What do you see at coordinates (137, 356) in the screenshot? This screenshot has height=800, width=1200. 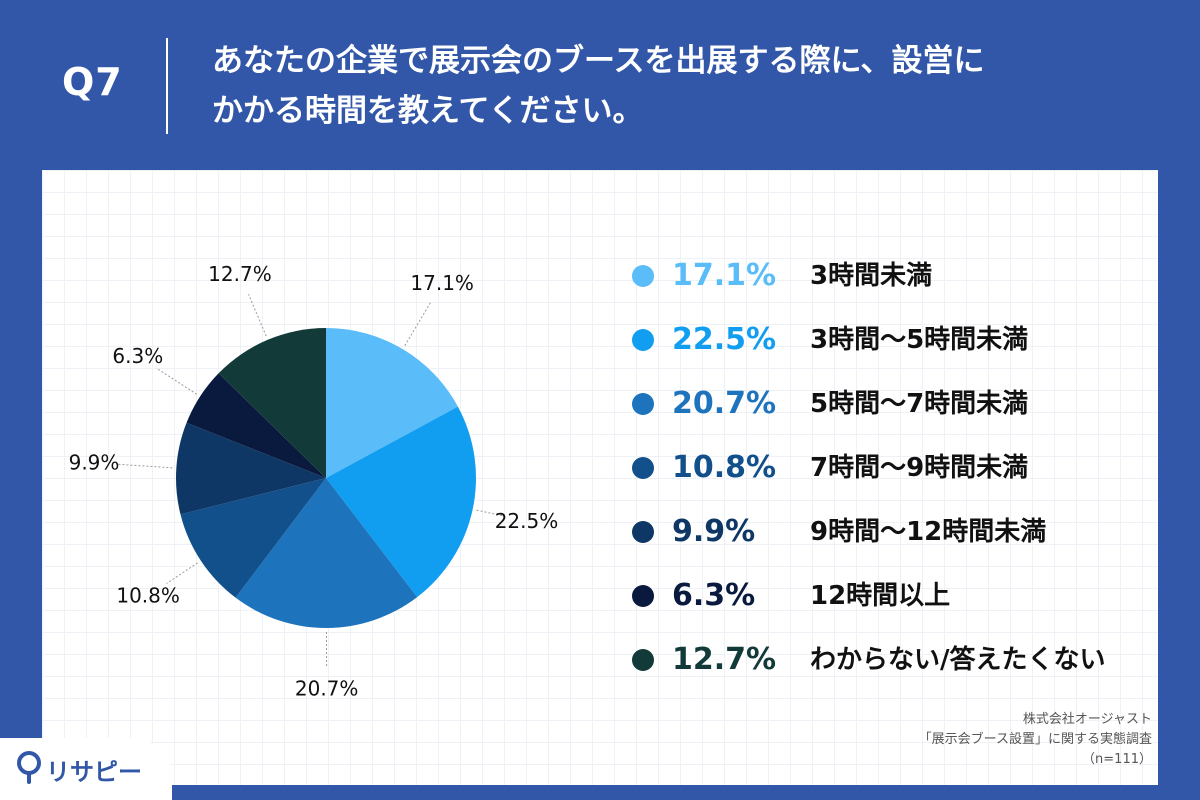 I see `pie-data-label: 6.3%` at bounding box center [137, 356].